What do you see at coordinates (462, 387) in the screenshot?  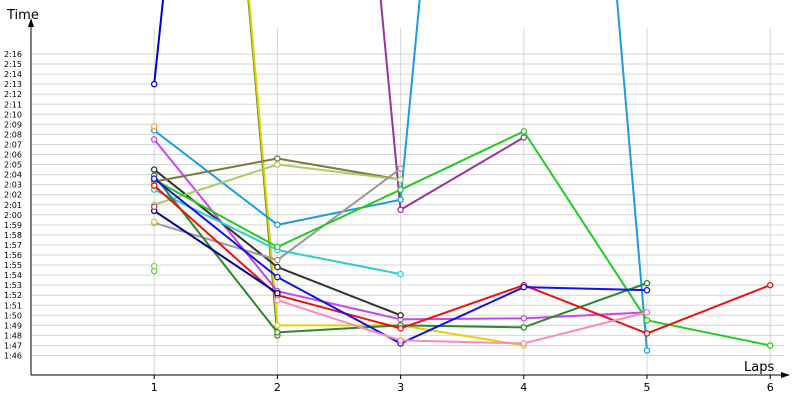 I see `x-tick-labels: 1 2 3 4 5 6` at bounding box center [462, 387].